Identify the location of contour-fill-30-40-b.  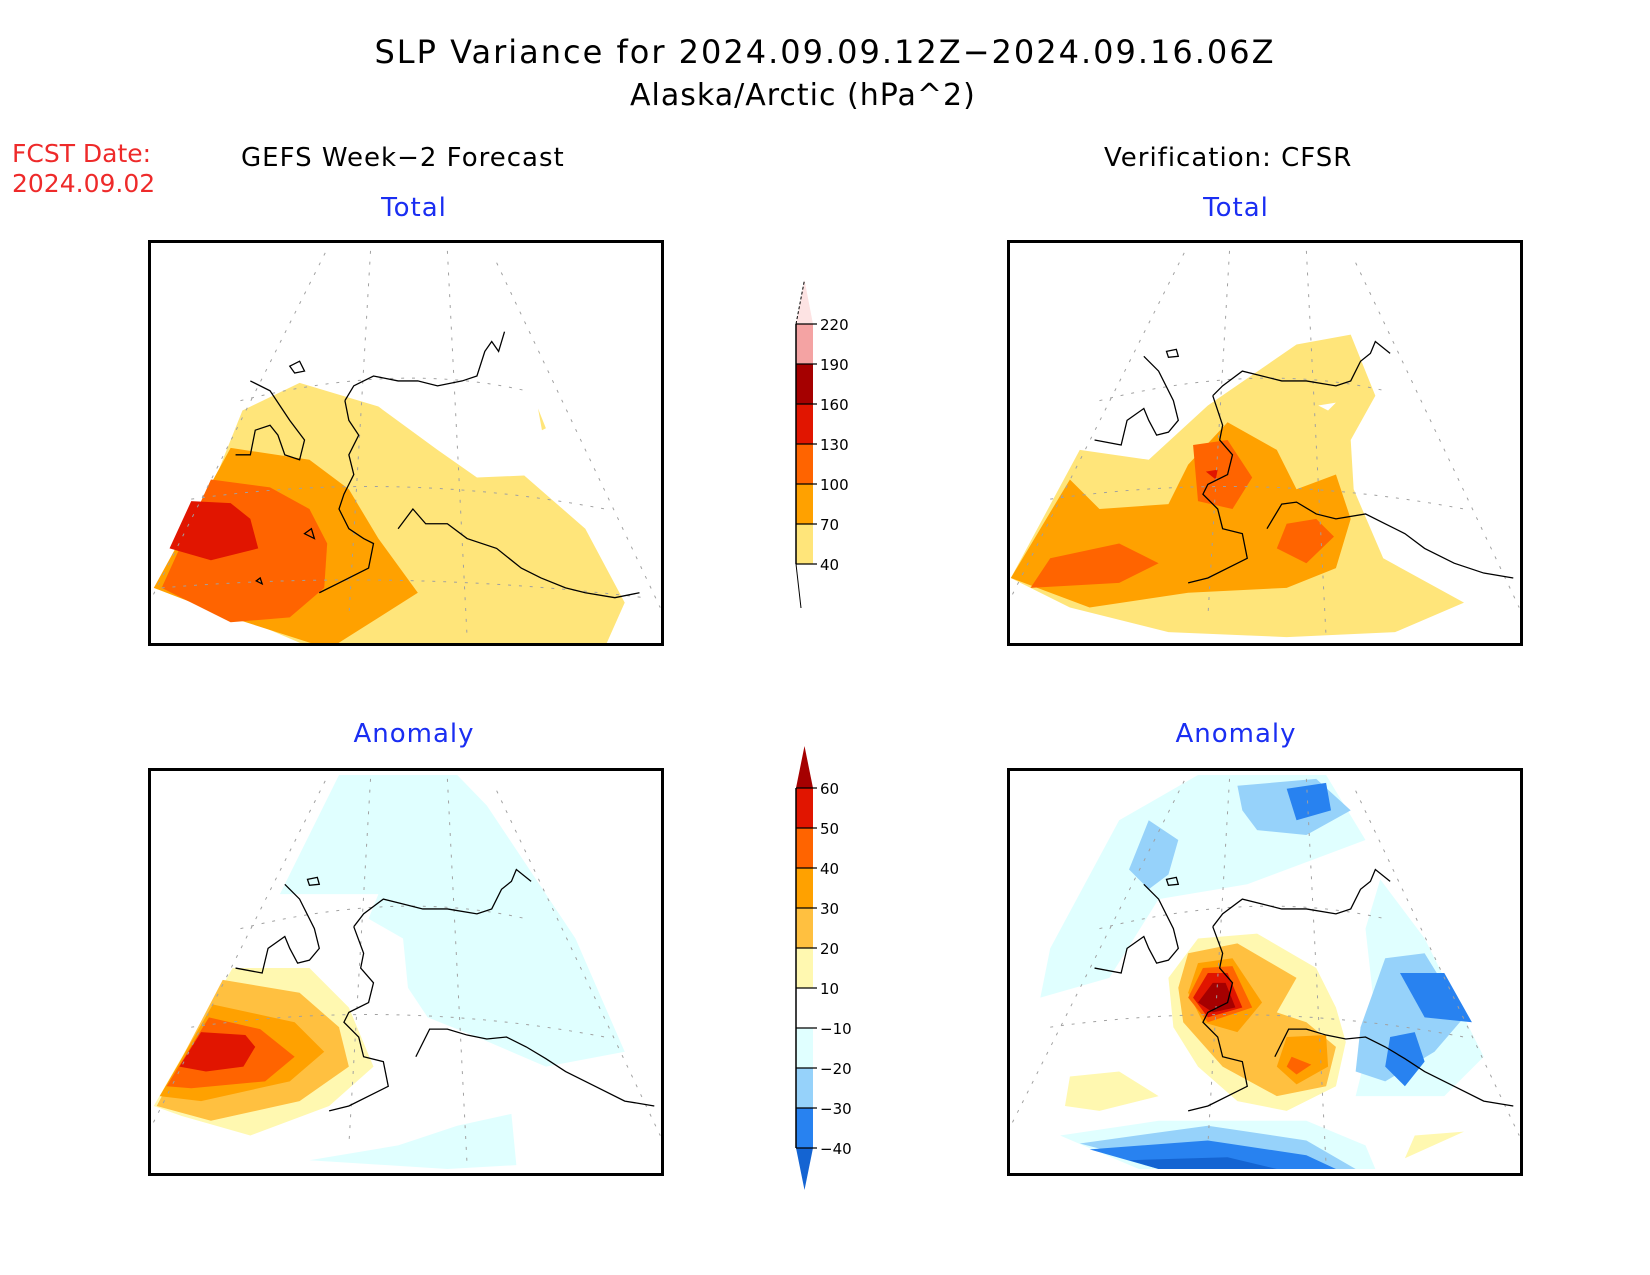
(1302, 1060).